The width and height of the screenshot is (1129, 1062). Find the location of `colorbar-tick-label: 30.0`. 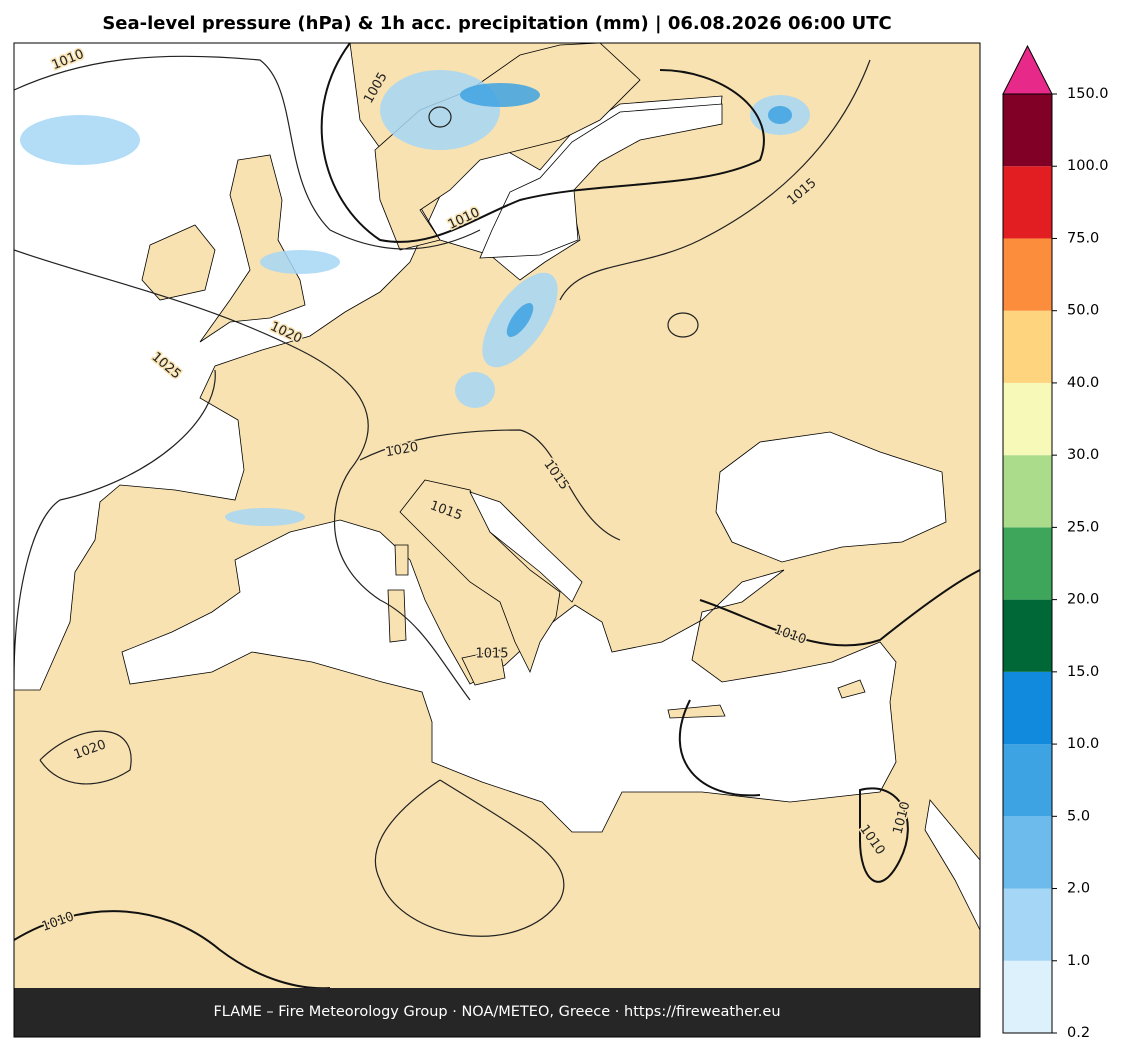

colorbar-tick-label: 30.0 is located at coordinates (1083, 455).